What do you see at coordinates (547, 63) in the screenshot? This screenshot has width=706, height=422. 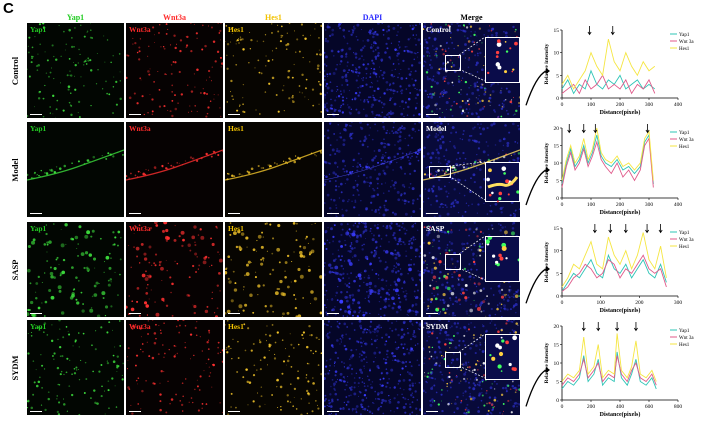 I see `y-axis-label: Relative intensity` at bounding box center [547, 63].